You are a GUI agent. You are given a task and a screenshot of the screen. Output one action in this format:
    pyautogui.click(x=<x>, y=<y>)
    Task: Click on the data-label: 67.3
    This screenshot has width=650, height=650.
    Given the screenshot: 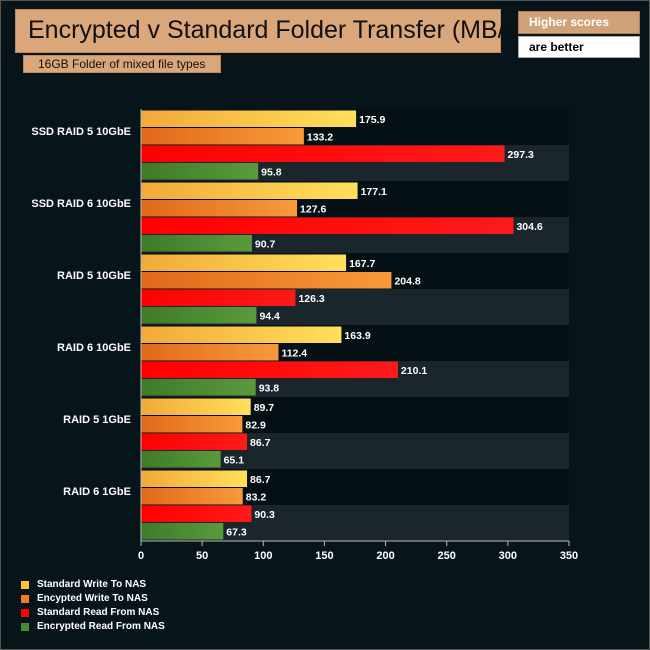 What is the action you would take?
    pyautogui.click(x=236, y=532)
    